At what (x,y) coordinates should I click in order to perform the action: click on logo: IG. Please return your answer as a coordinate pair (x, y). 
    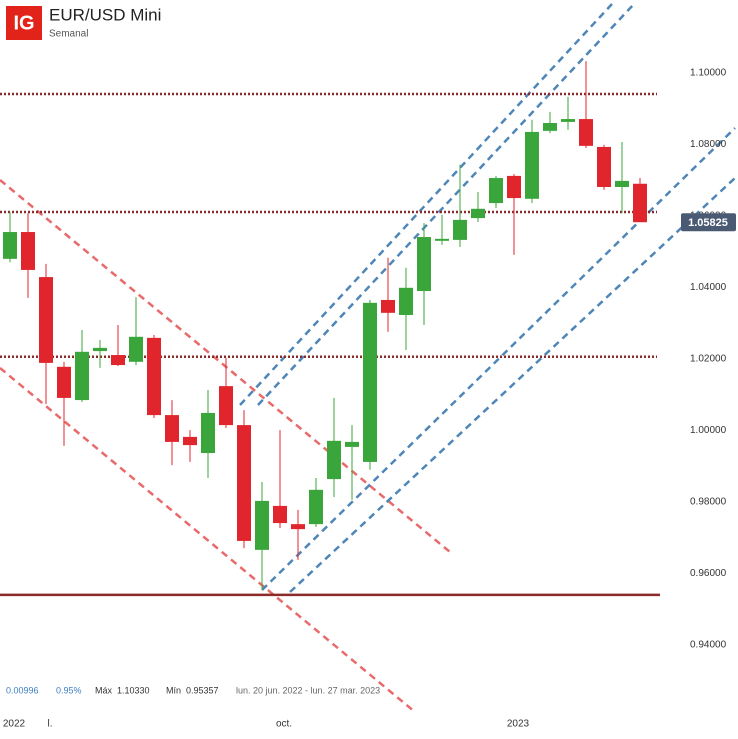
    Looking at the image, I should click on (23, 23).